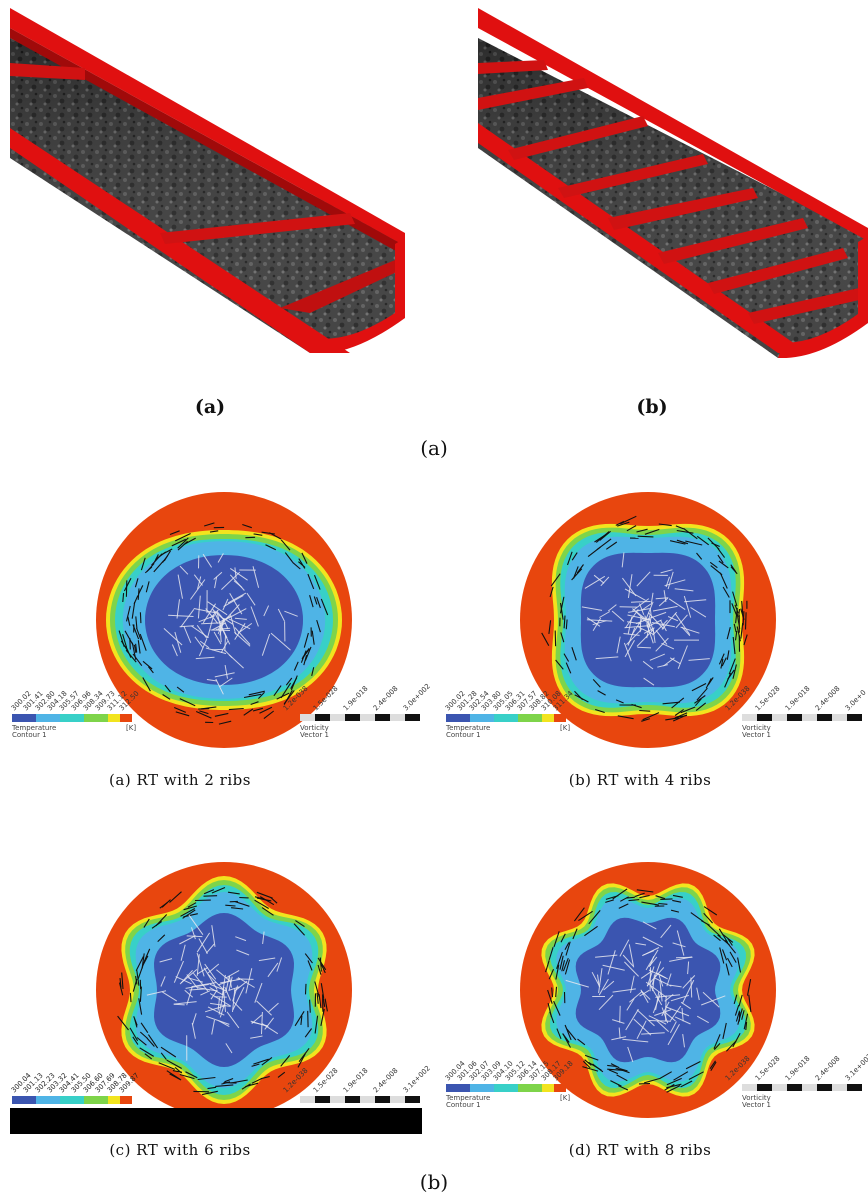 The image size is (868, 1199). What do you see at coordinates (207, 180) in the screenshot?
I see `tube-render-a` at bounding box center [207, 180].